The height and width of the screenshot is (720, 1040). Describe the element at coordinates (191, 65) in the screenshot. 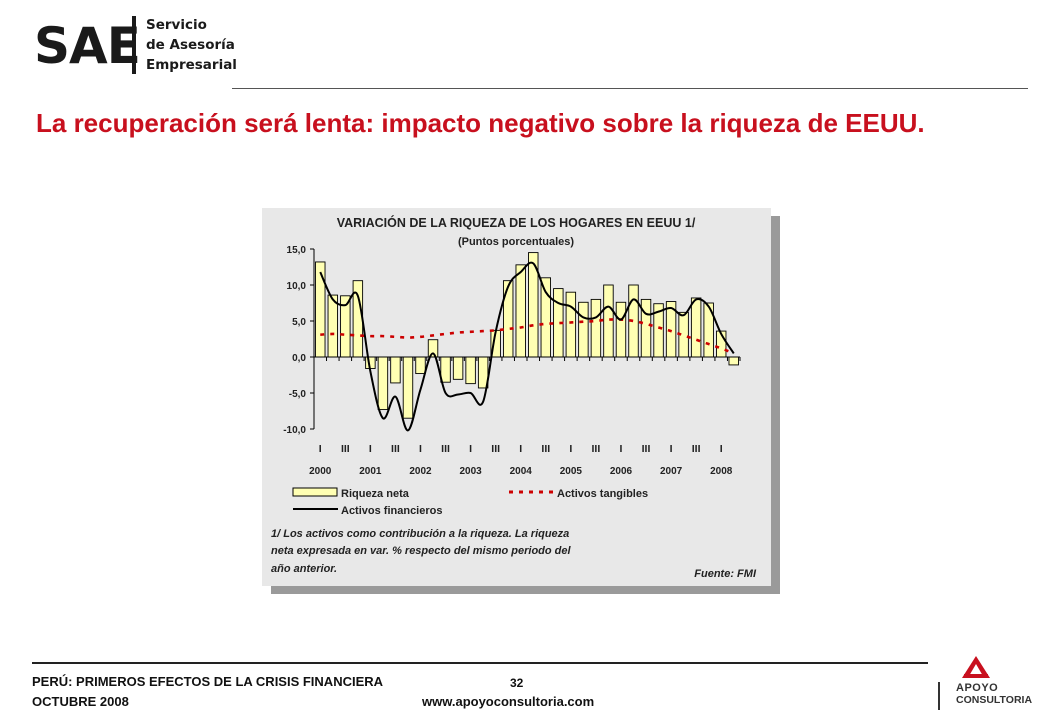

I see `logo-sub-line: Empresarial` at that location.